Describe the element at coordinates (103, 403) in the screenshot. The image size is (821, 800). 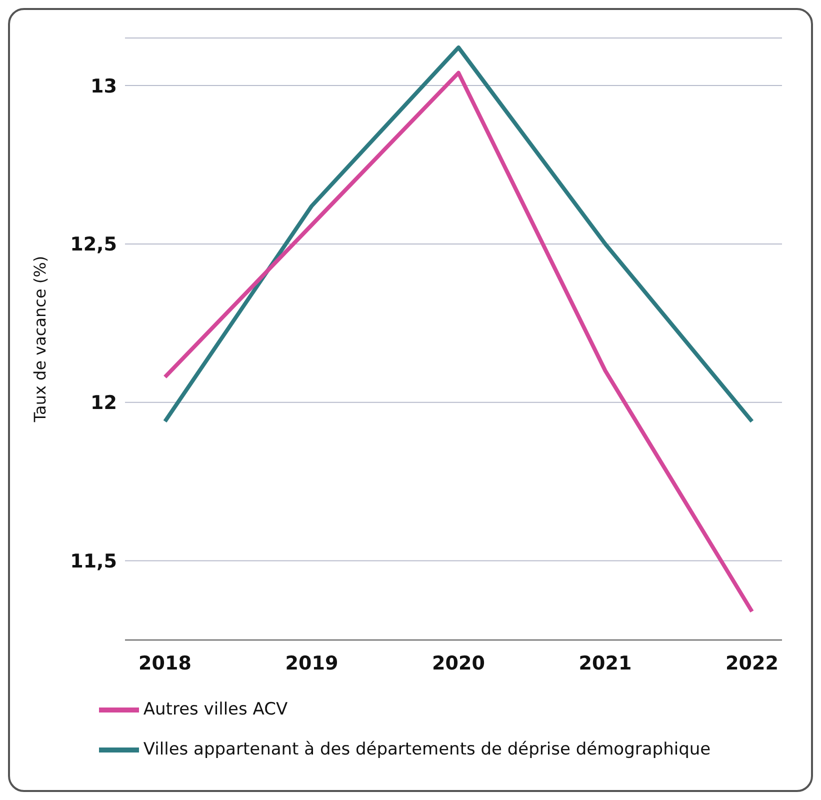
I see `y-tick-label: 12` at that location.